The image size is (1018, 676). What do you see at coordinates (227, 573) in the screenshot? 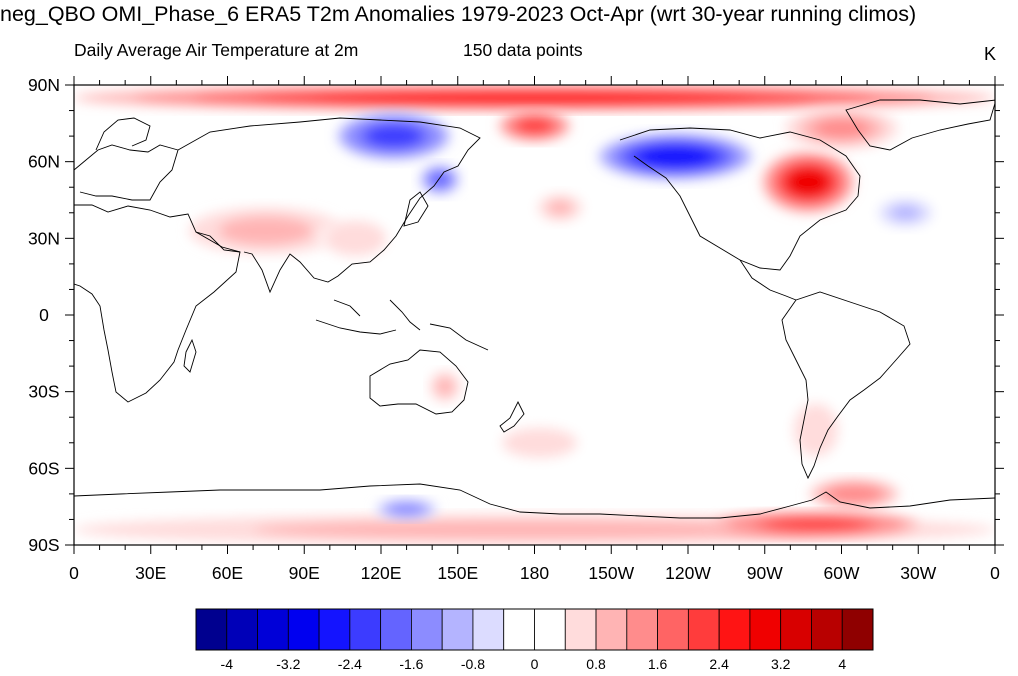
I see `x-tick-label: 60E` at bounding box center [227, 573].